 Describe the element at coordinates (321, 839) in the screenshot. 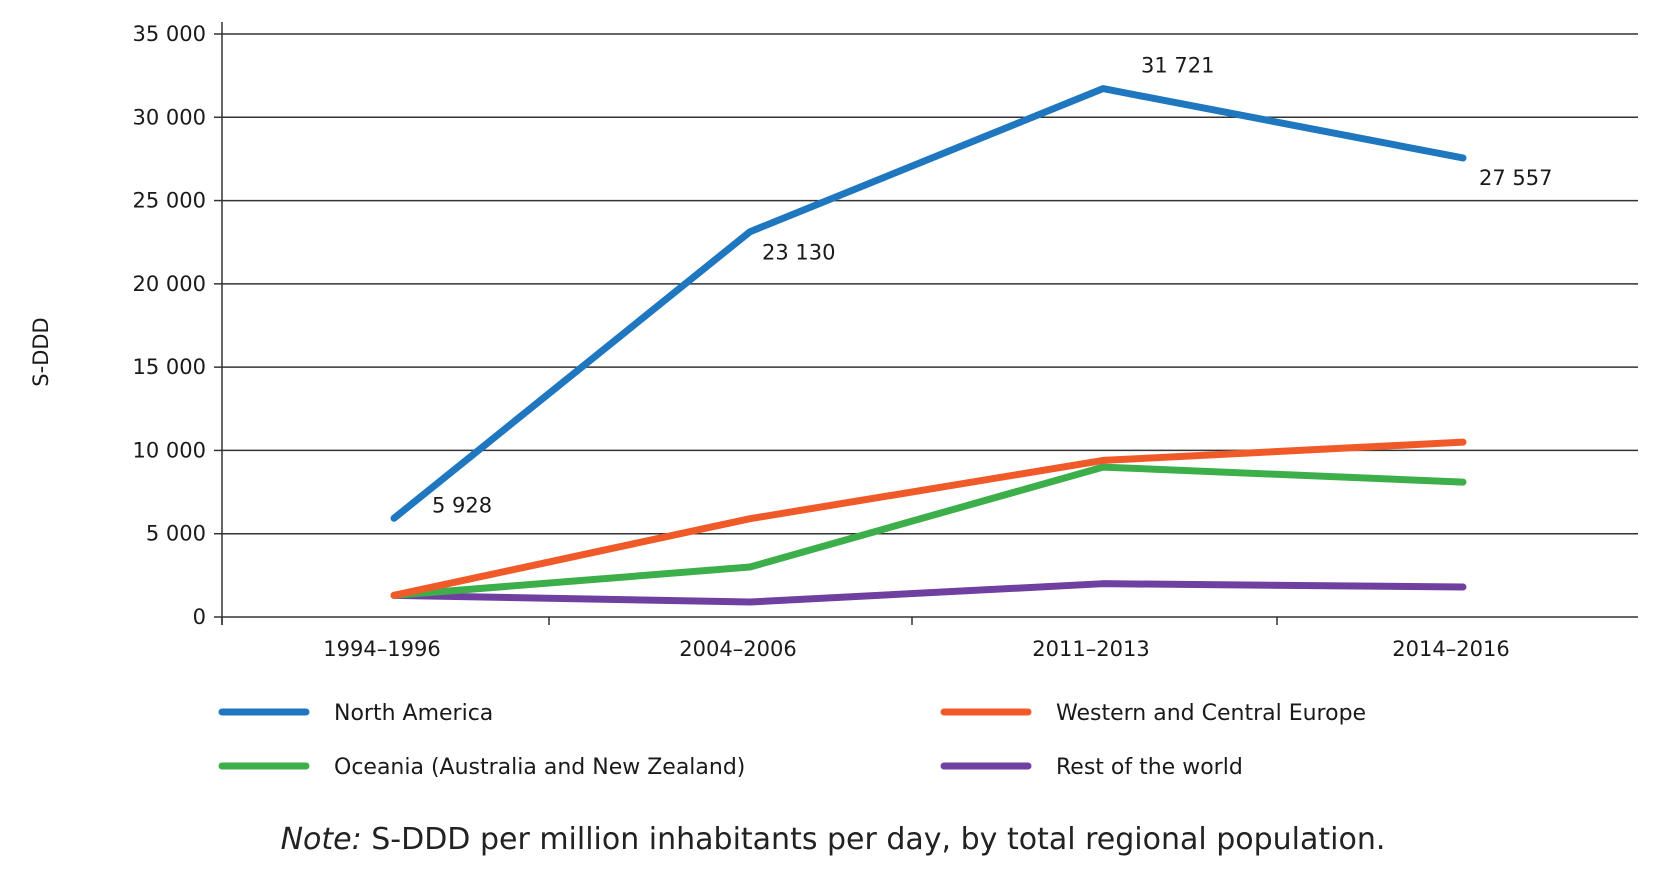

I see `note-prefix: Note:` at that location.